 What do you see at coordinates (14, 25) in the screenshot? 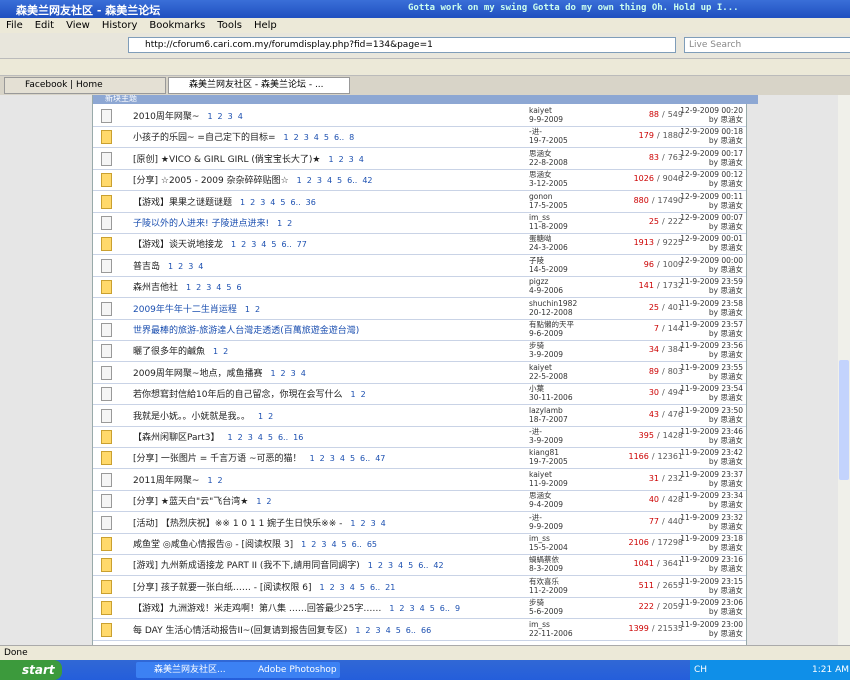
I see `menu-item: File` at bounding box center [14, 25].